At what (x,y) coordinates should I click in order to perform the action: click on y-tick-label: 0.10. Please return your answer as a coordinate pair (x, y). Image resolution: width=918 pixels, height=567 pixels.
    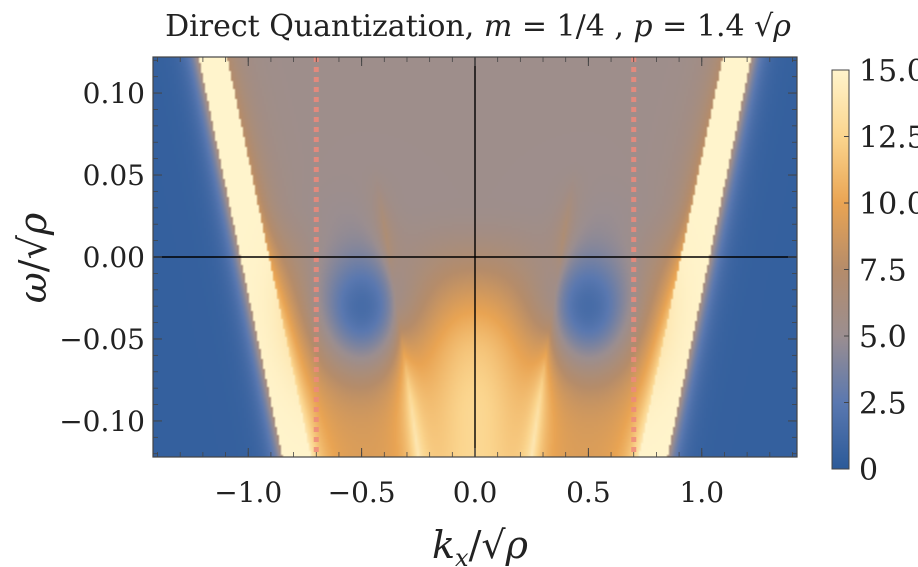
    Looking at the image, I should click on (114, 93).